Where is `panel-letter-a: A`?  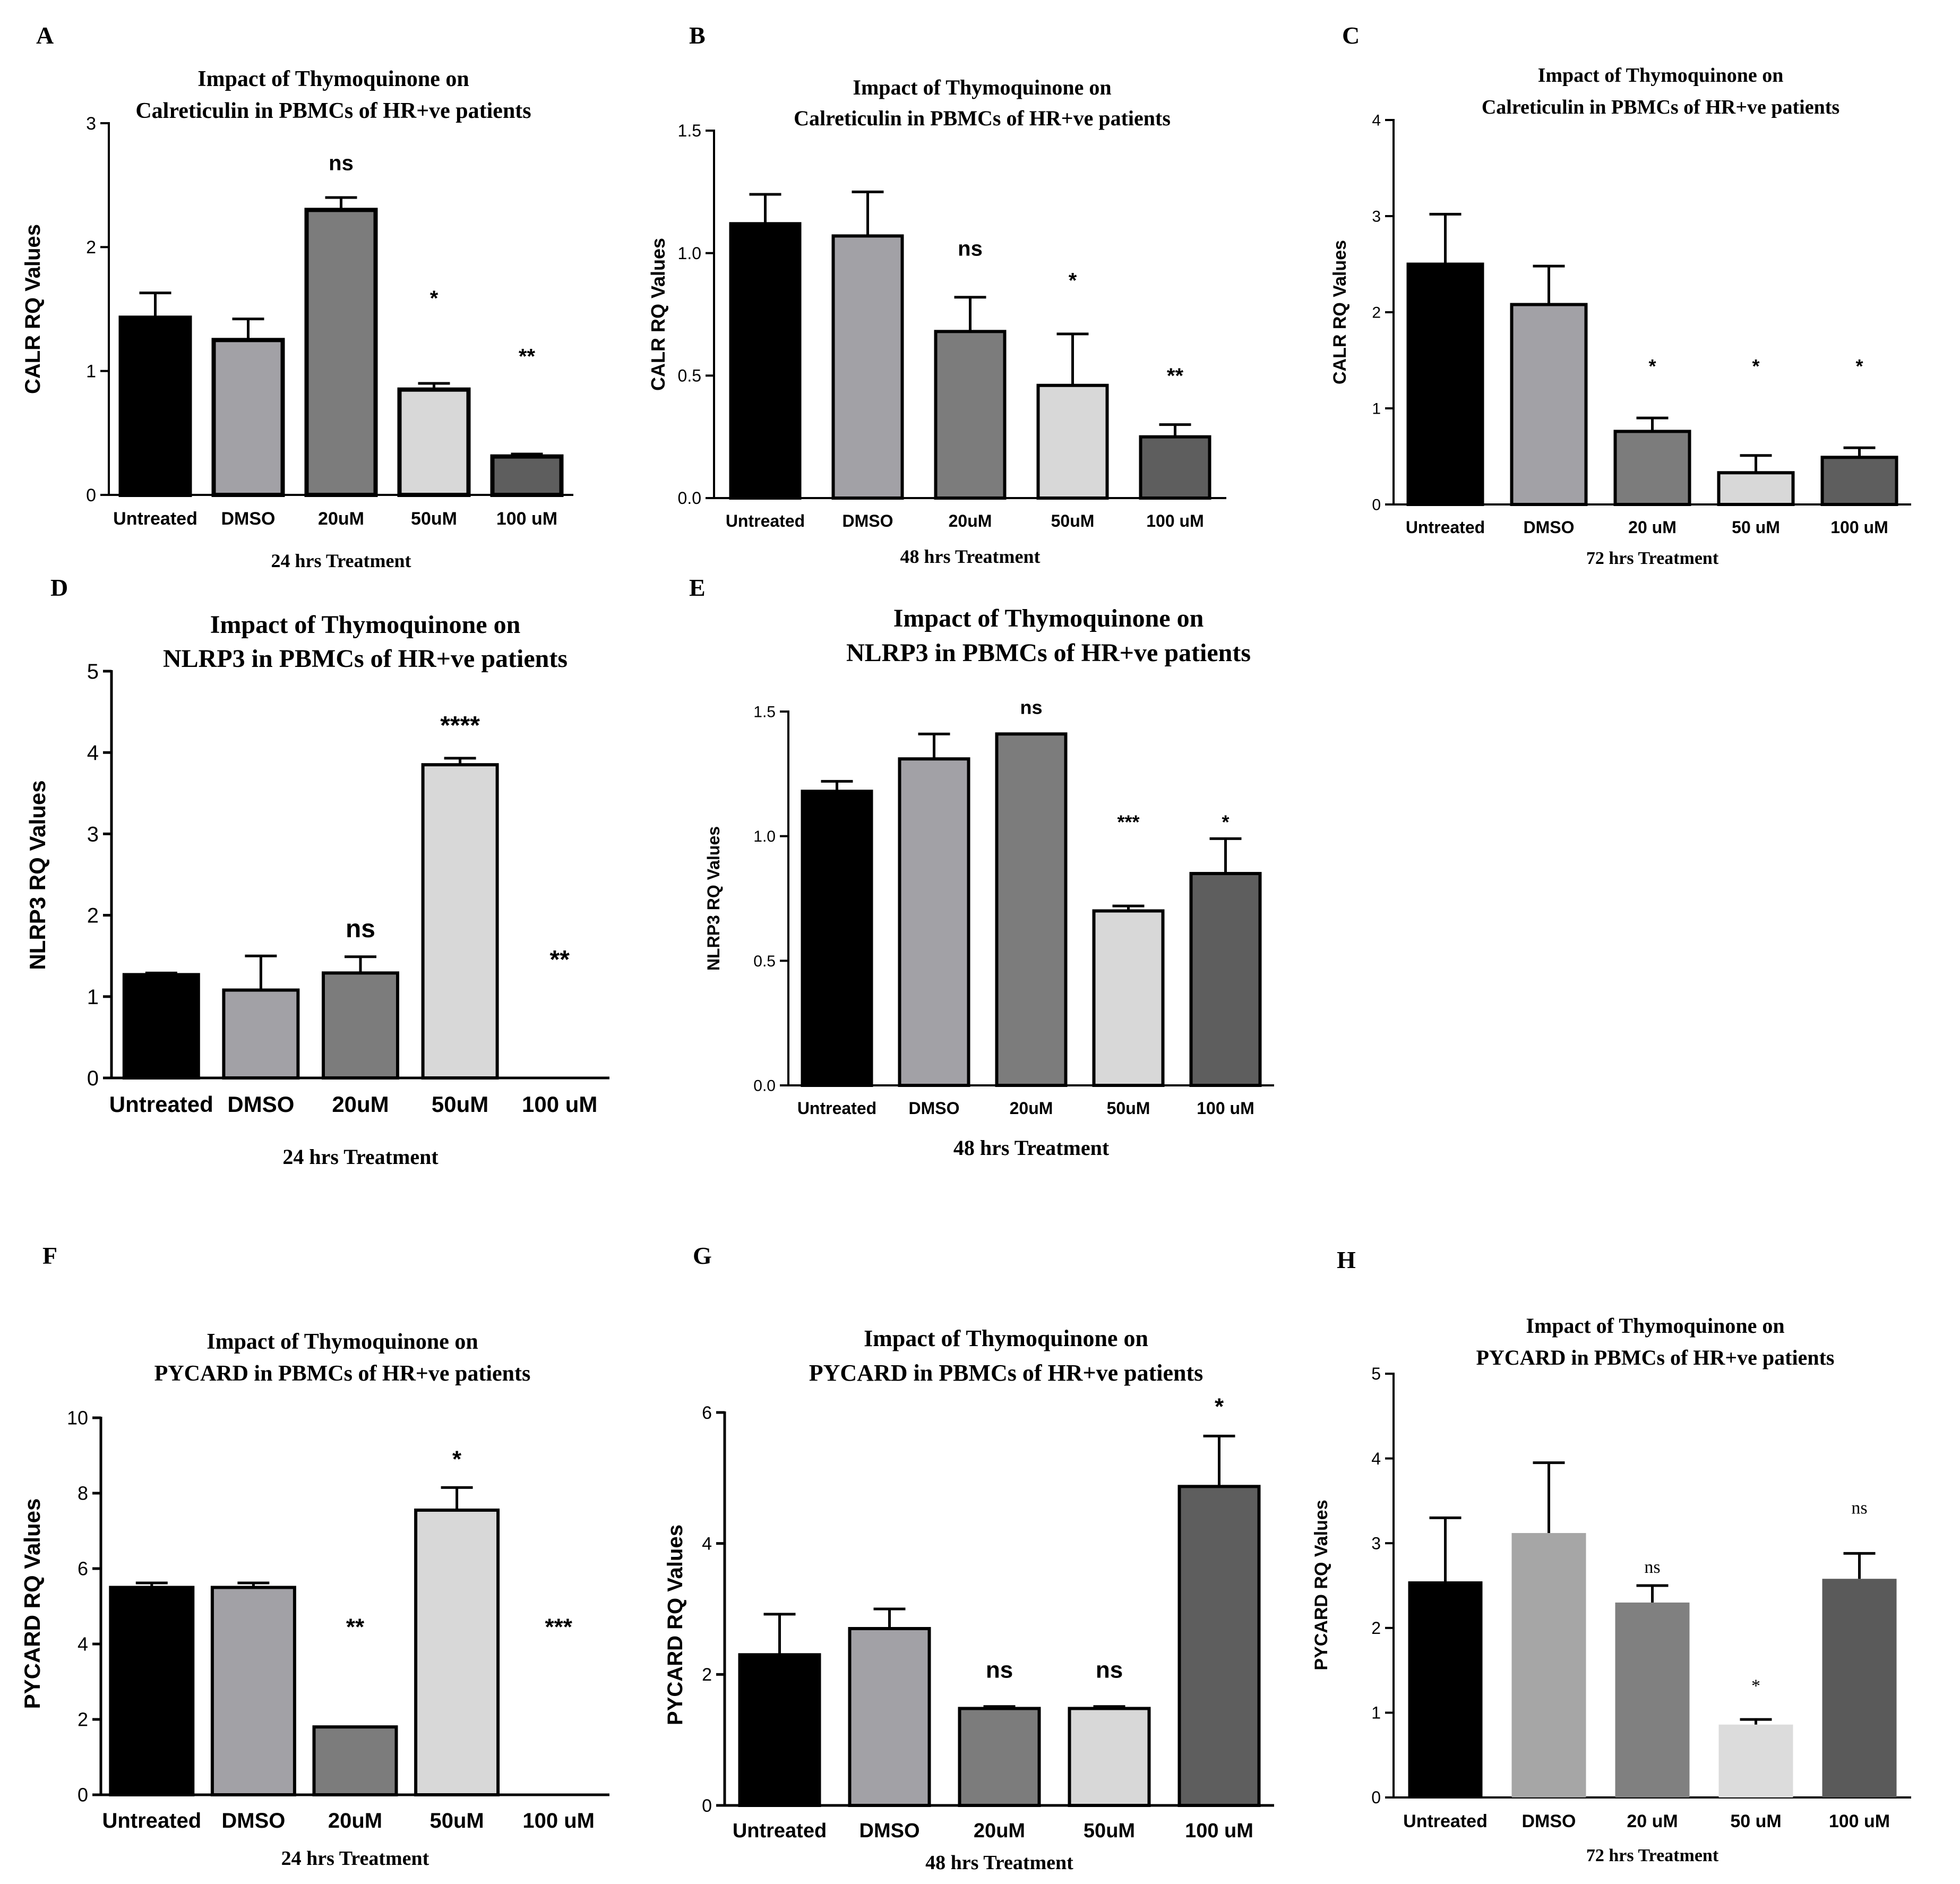 panel-letter-a: A is located at coordinates (45, 35).